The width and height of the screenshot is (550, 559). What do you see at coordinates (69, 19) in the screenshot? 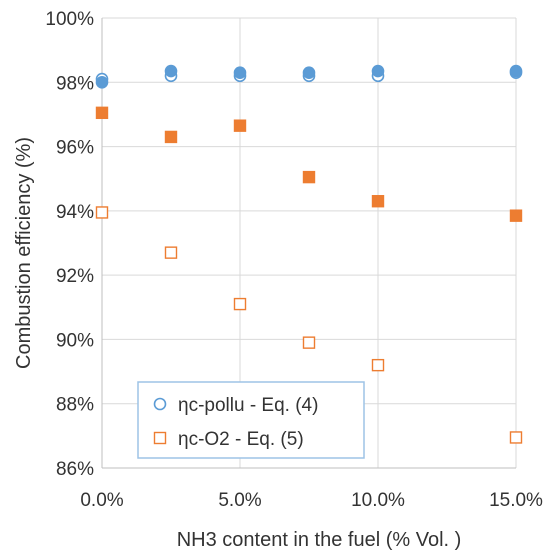
I see `y-tick-label: 100%` at bounding box center [69, 19].